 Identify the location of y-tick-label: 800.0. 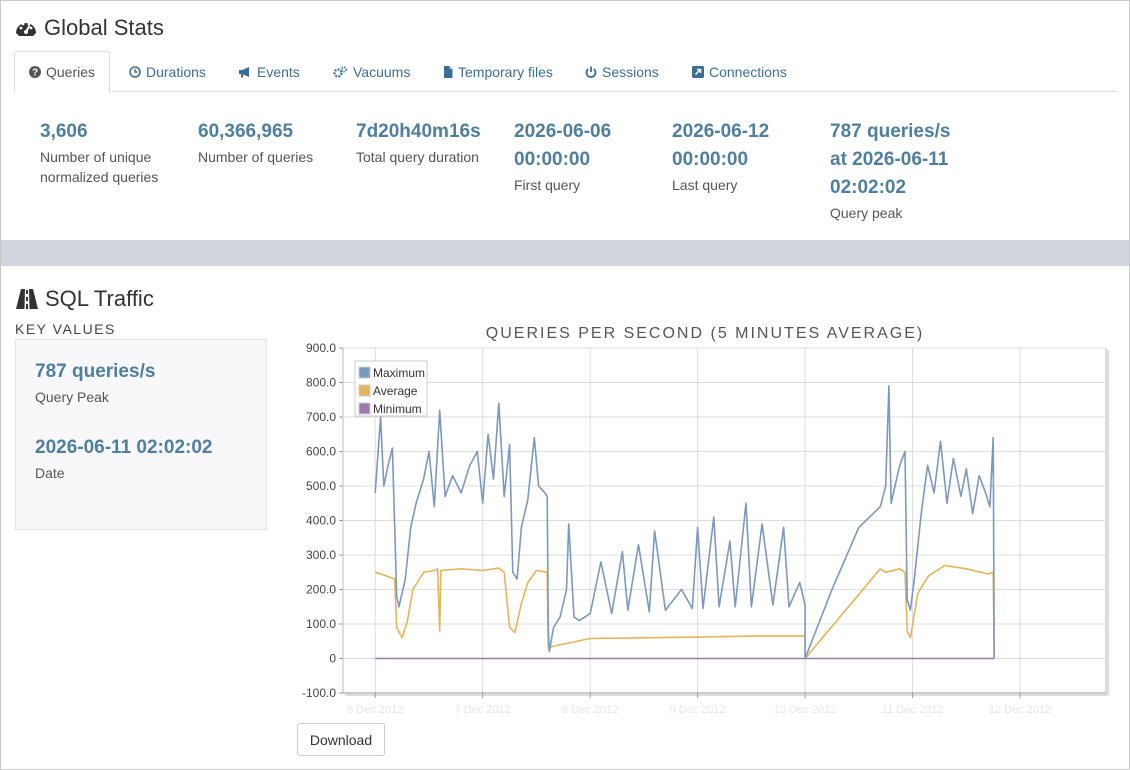
(321, 383).